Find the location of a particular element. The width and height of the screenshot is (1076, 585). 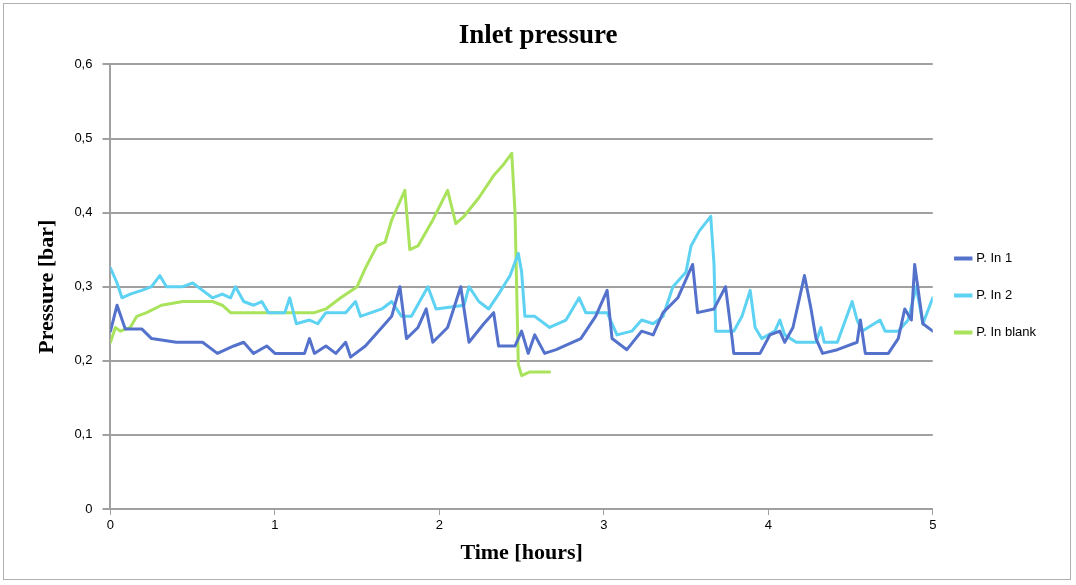

chart-title: Inlet pressure is located at coordinates (538, 34).